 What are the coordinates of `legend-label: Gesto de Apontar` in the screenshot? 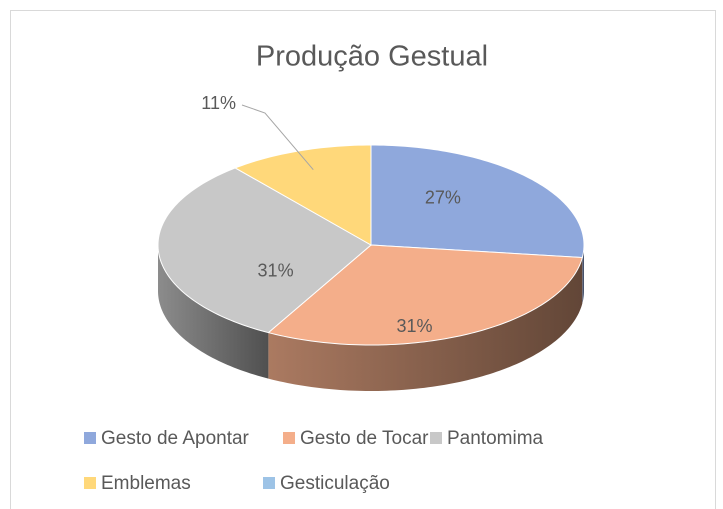 It's located at (175, 438).